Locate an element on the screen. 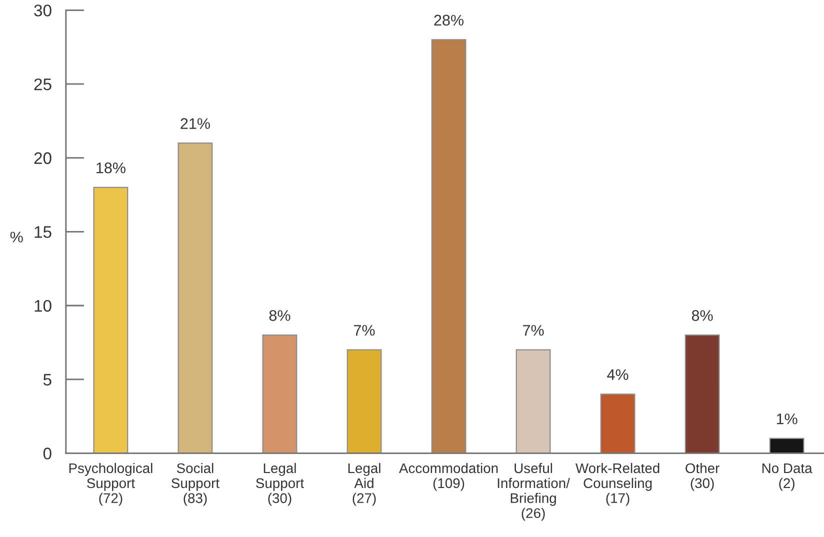 The width and height of the screenshot is (824, 537). data-label: 1% is located at coordinates (787, 419).